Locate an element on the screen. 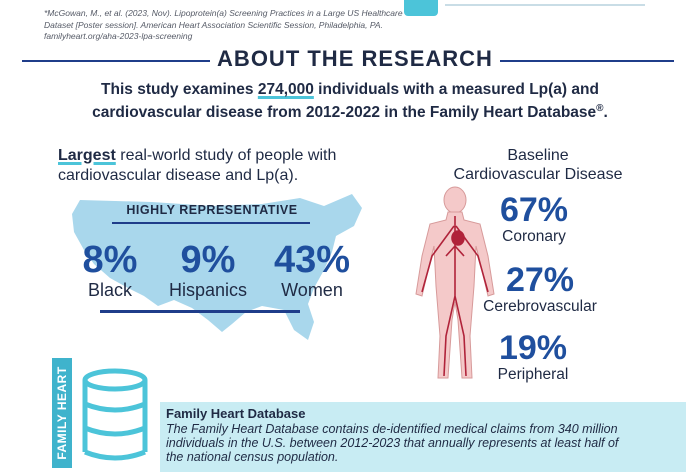 This screenshot has width=696, height=472. highly-representative-label: HIGHLY REPRESENTATIVE is located at coordinates (212, 210).